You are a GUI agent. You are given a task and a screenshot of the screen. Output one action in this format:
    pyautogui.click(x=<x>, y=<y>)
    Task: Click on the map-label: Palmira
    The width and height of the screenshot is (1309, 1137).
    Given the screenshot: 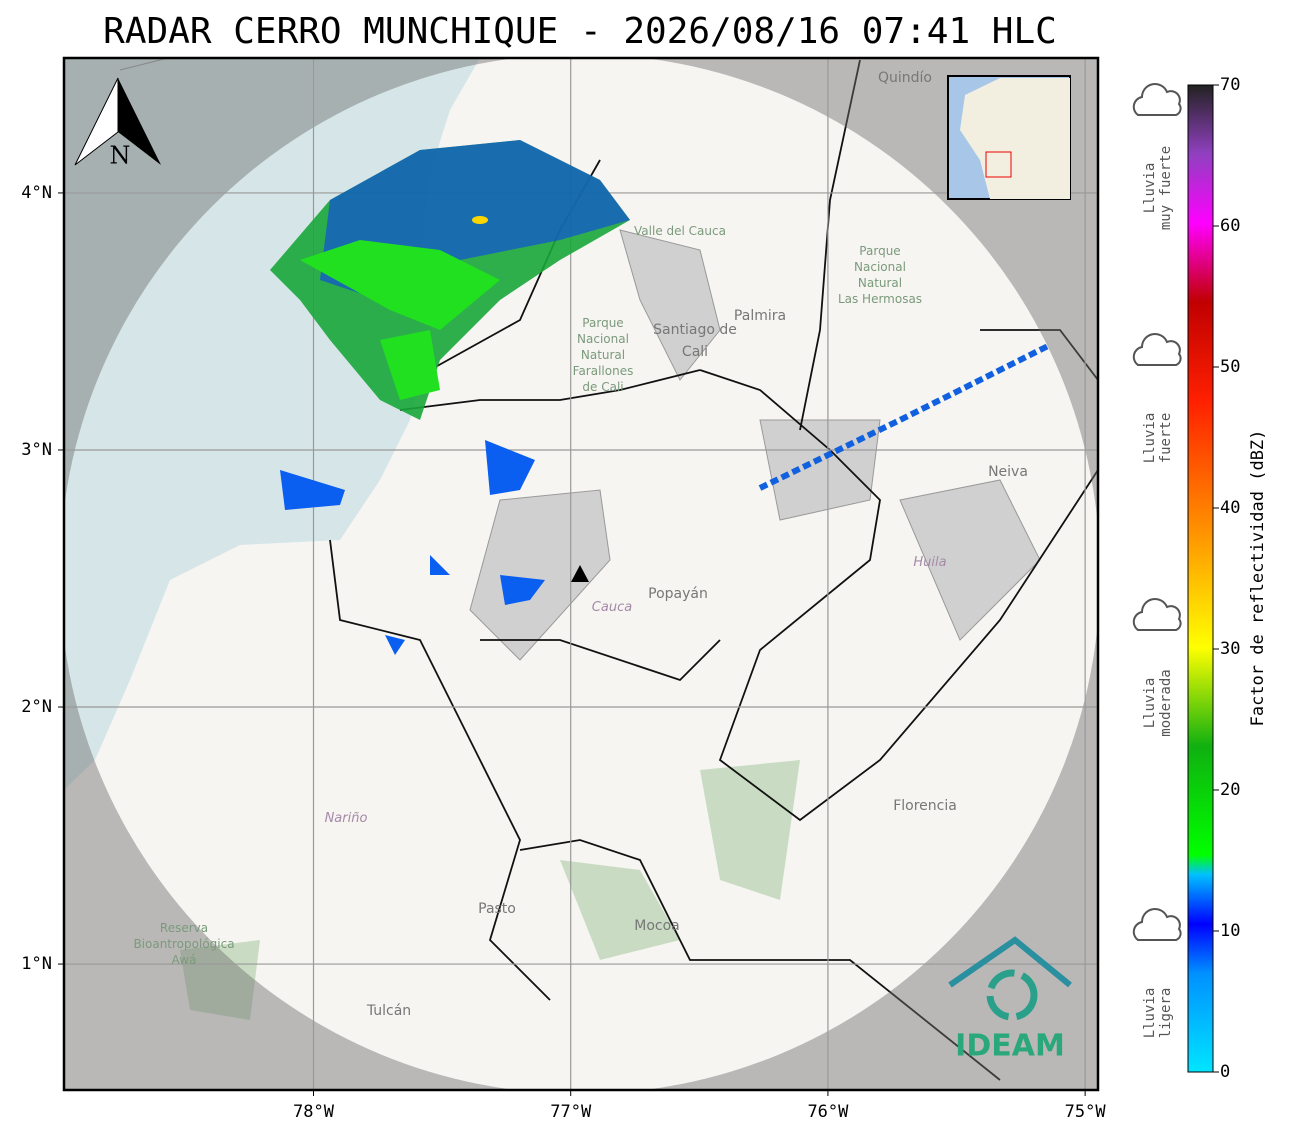 What is the action you would take?
    pyautogui.click(x=760, y=316)
    